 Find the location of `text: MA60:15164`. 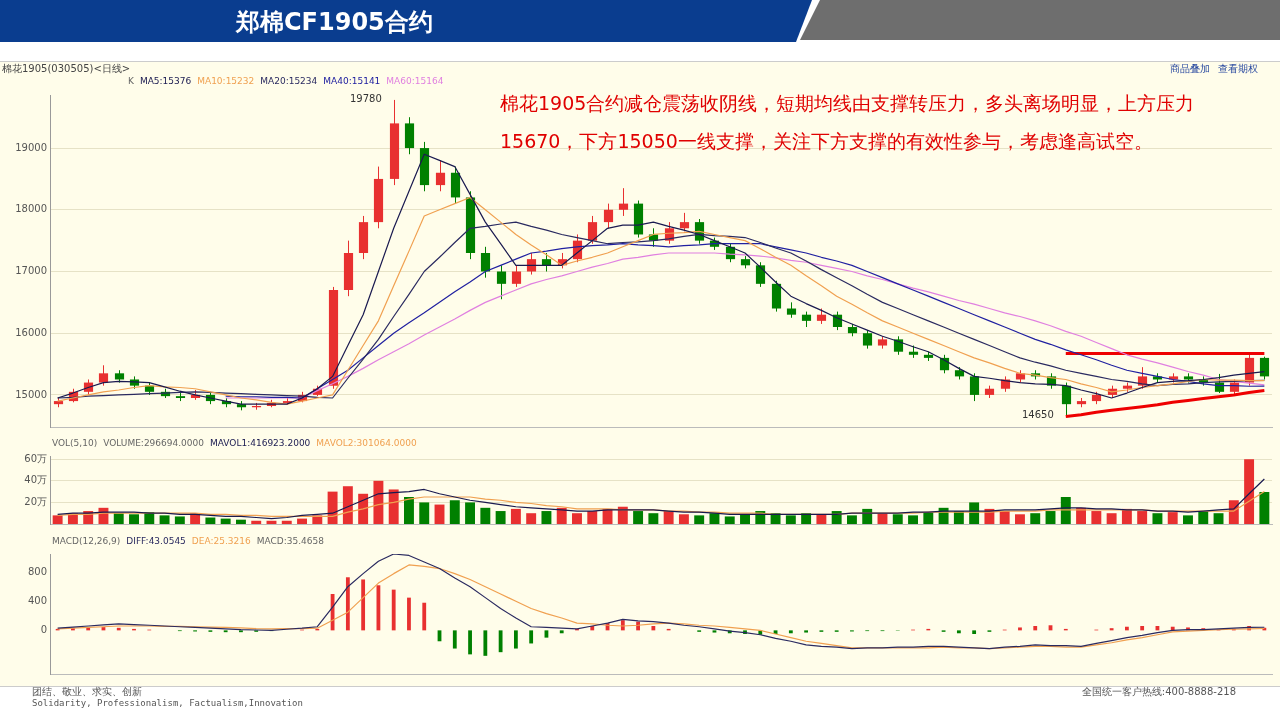

text: MA60:15164 is located at coordinates (415, 81).